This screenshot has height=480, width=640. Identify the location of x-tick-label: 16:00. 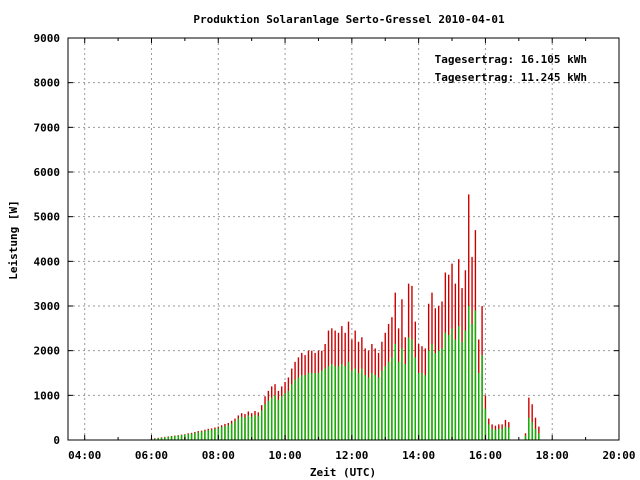
(485, 455).